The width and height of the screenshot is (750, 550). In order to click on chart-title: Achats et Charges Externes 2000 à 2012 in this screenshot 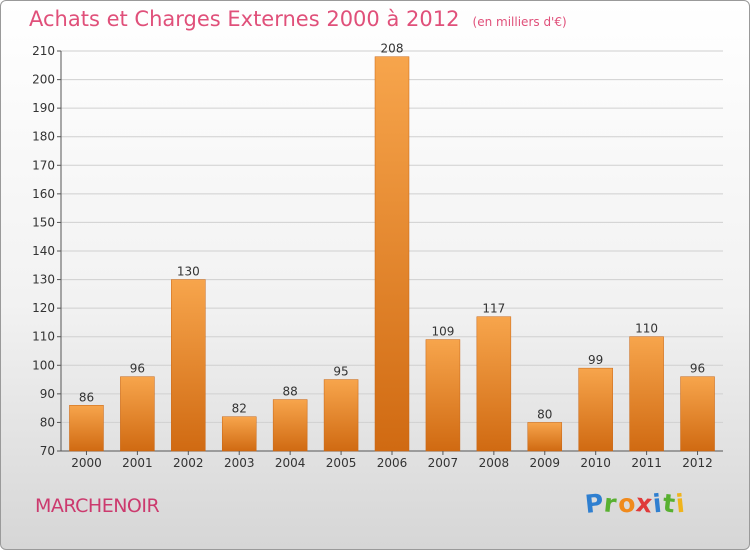, I will do `click(244, 19)`.